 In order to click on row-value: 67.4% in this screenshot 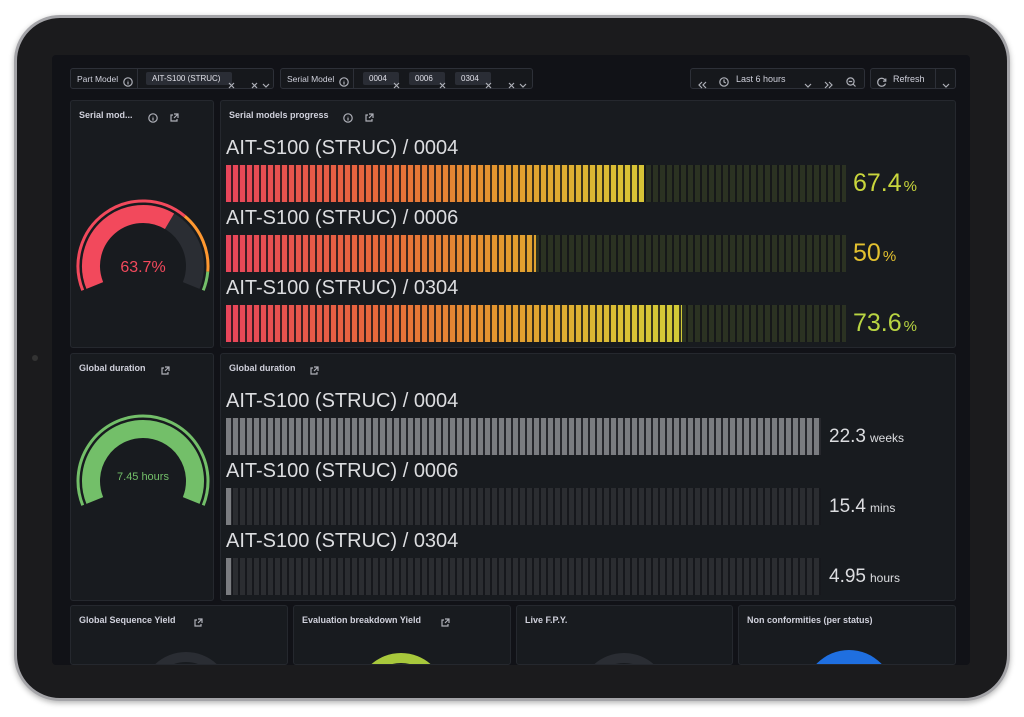, I will do `click(885, 183)`.